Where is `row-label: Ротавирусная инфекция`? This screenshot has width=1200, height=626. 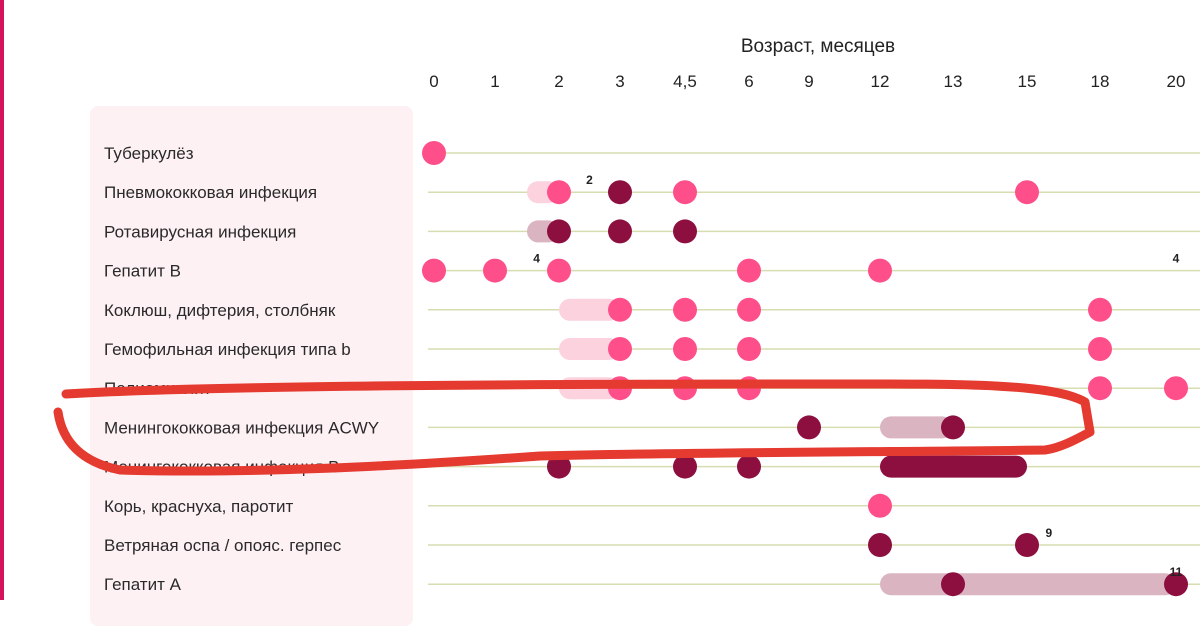
row-label: Ротавирусная инфекция is located at coordinates (200, 231).